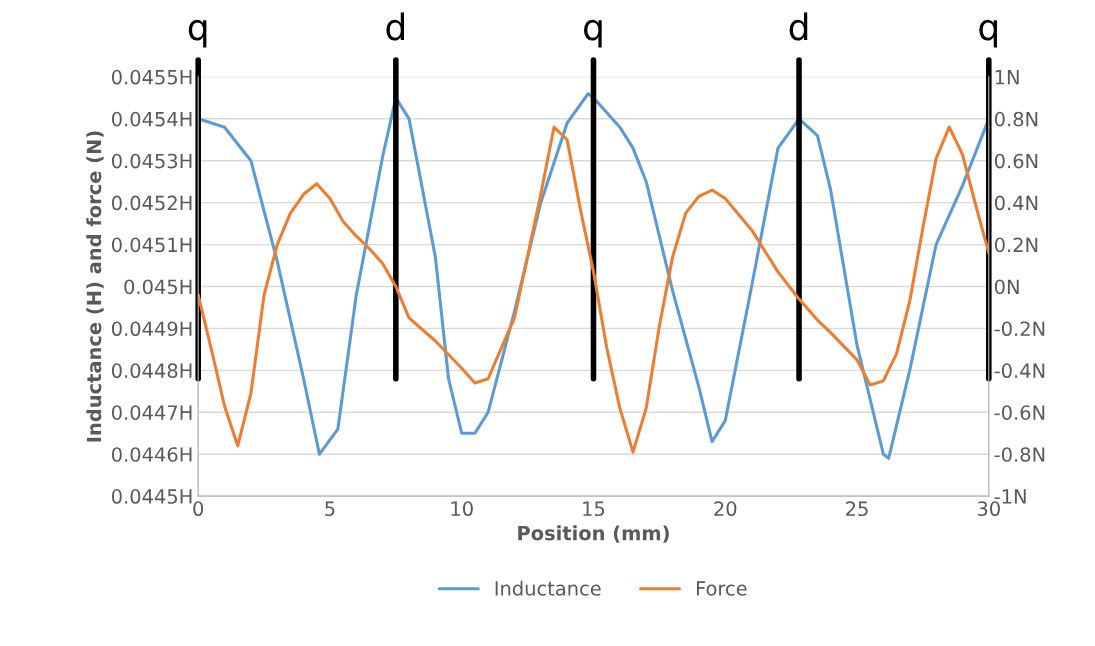  What do you see at coordinates (1019, 371) in the screenshot?
I see `y2-tick-label: -0.4N` at bounding box center [1019, 371].